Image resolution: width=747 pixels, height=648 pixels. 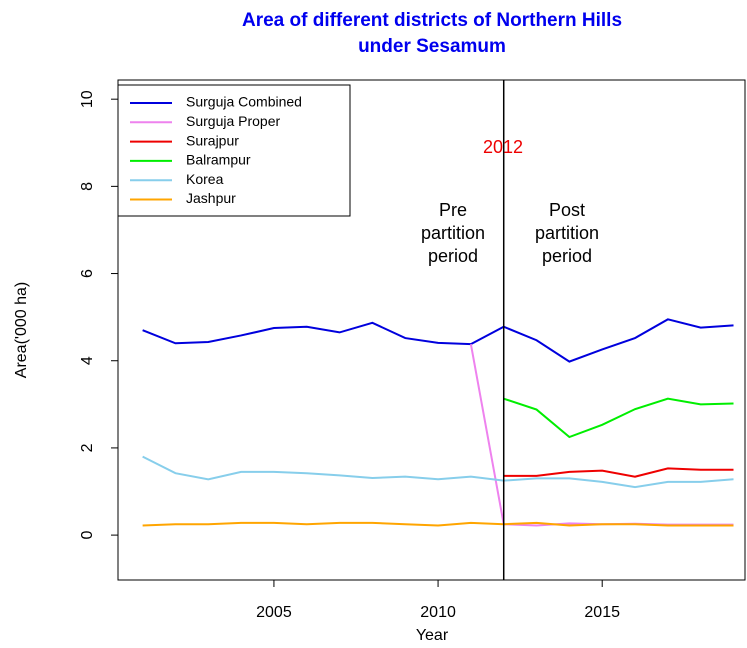 What do you see at coordinates (503, 147) in the screenshot?
I see `annotation: 2012` at bounding box center [503, 147].